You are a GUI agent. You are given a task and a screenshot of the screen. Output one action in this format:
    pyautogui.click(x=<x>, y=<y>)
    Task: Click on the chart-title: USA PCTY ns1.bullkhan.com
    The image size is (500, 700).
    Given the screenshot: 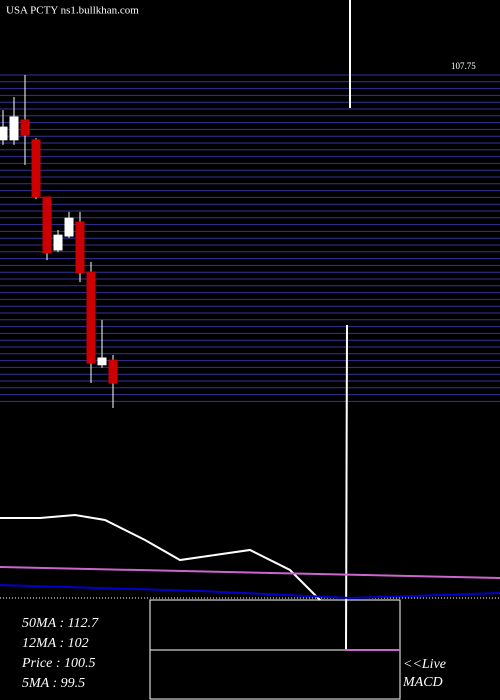 What is the action you would take?
    pyautogui.click(x=72, y=11)
    